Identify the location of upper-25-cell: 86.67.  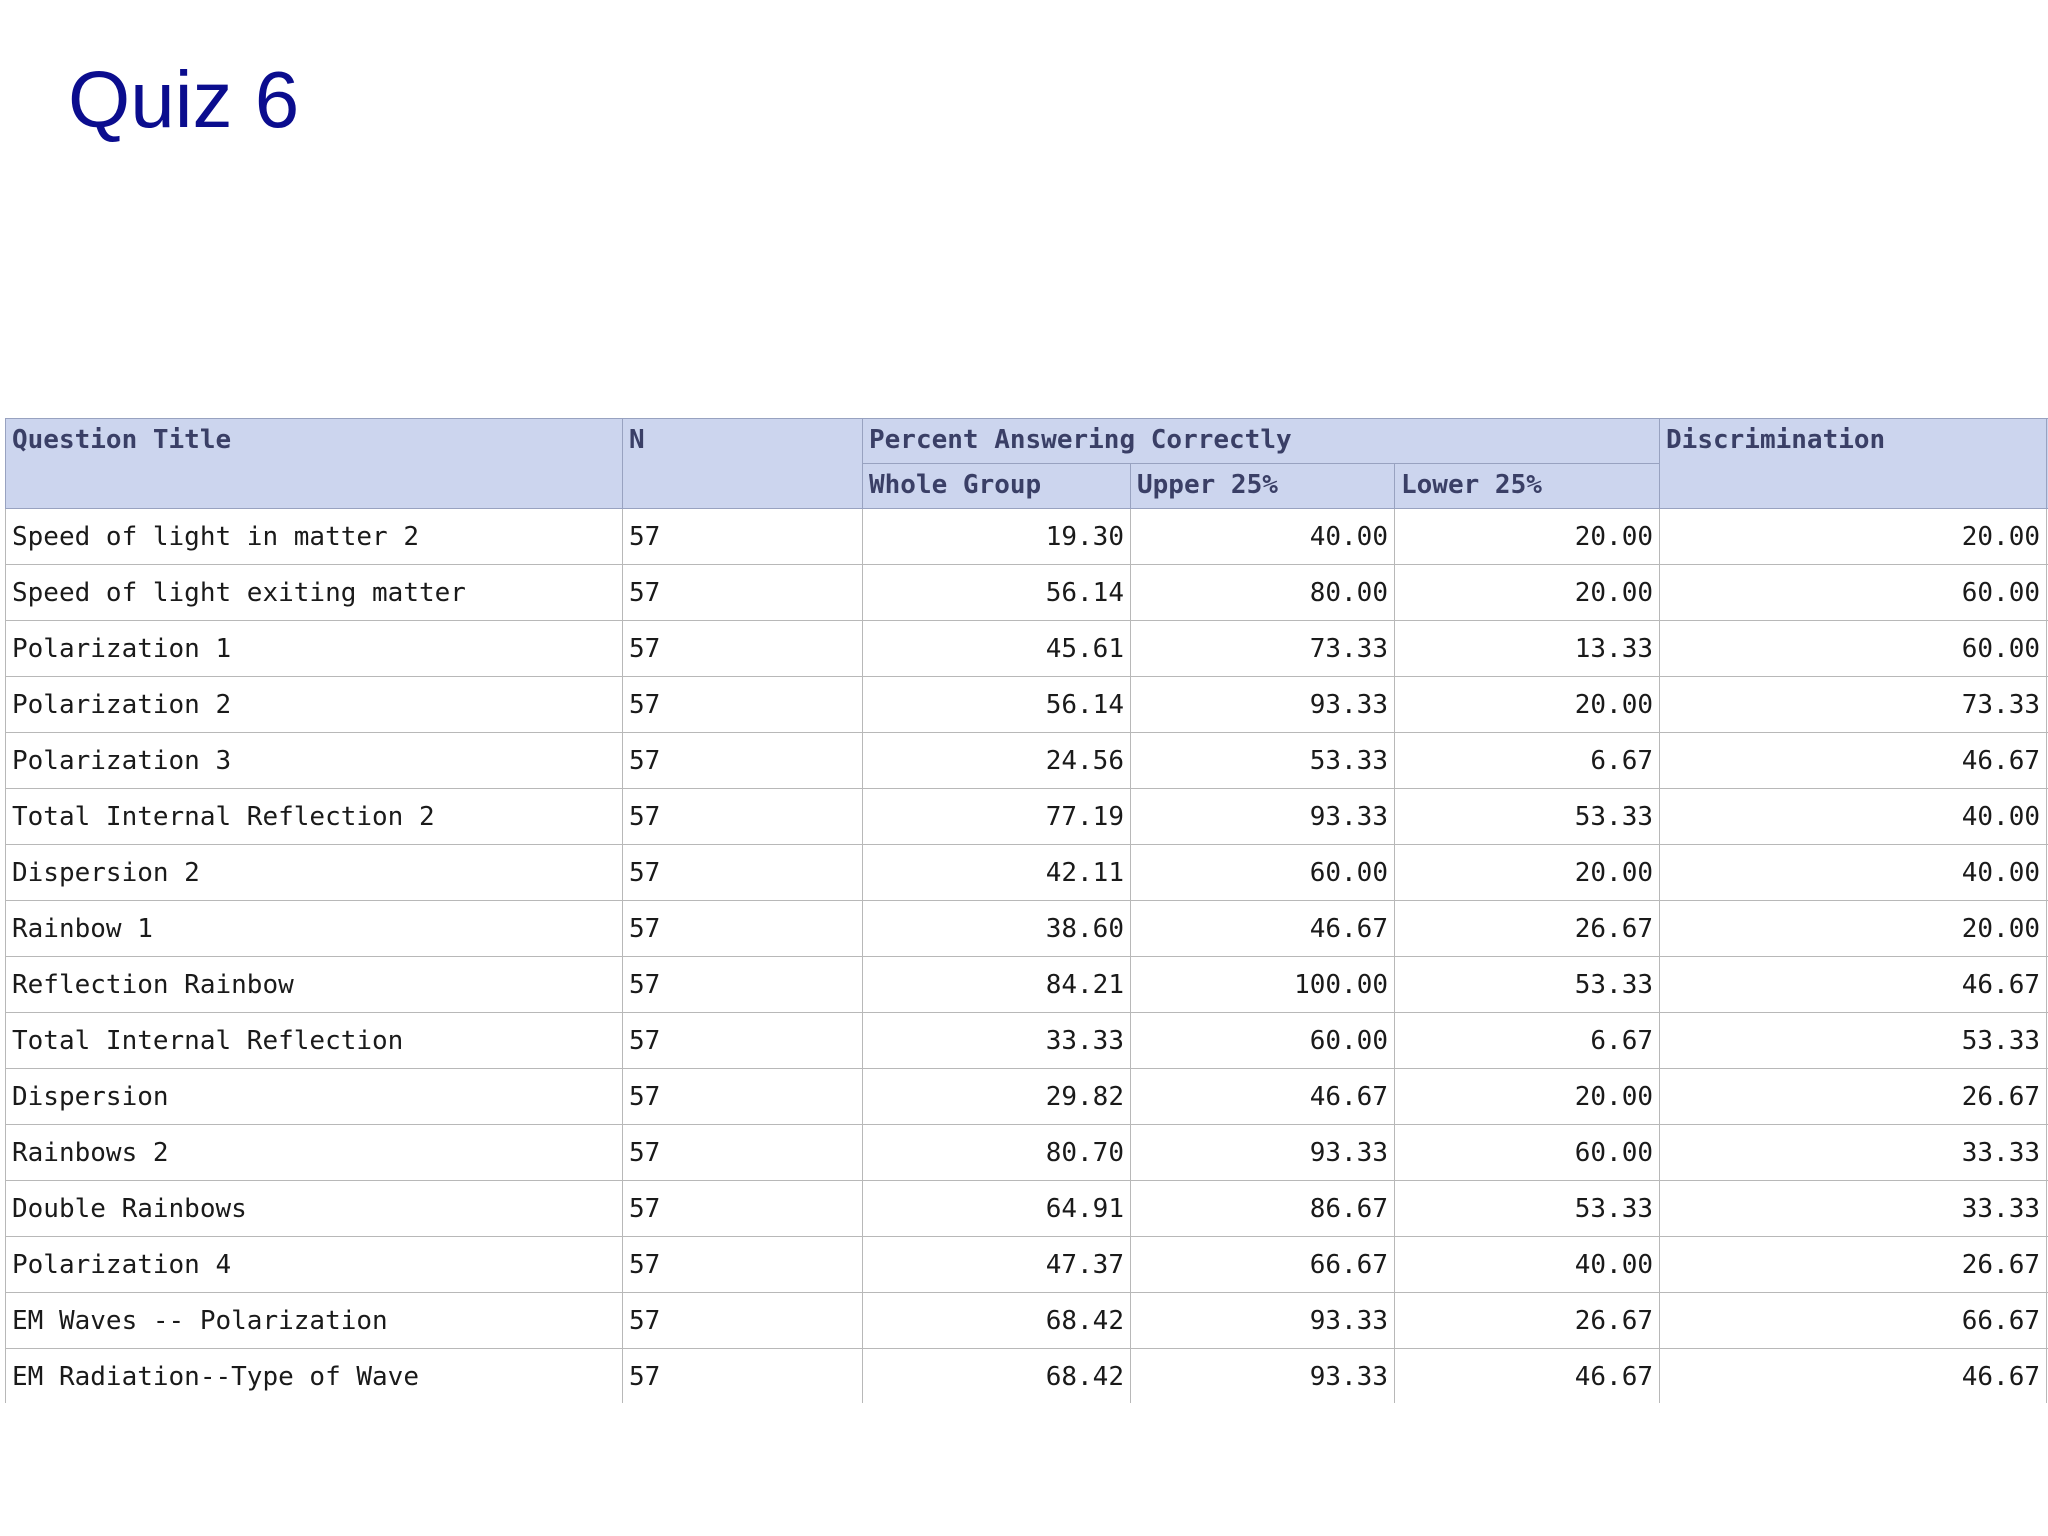
(1262, 1208).